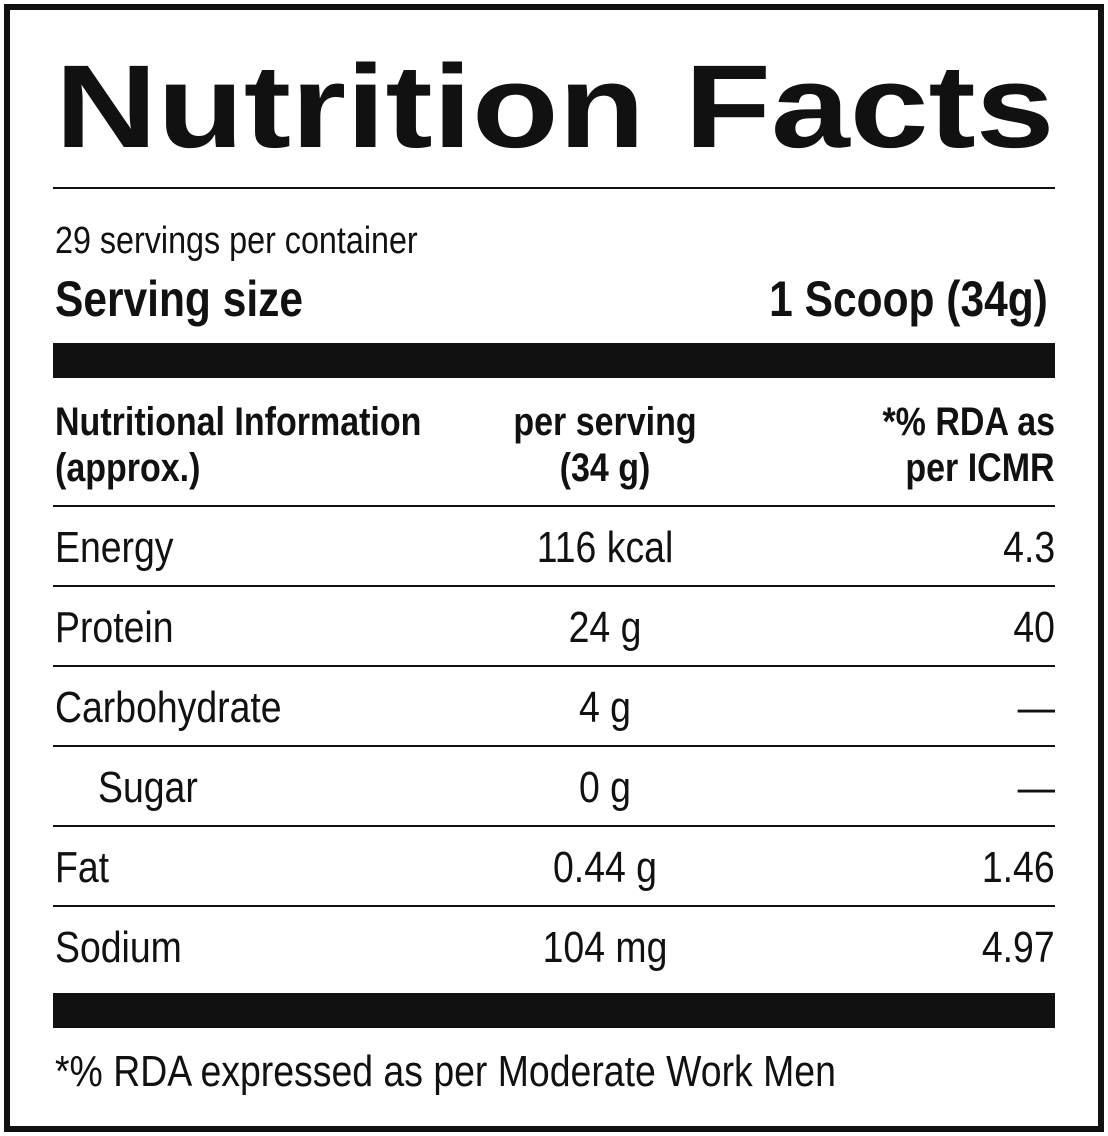  Describe the element at coordinates (128, 468) in the screenshot. I see `header-cell: (approx.)` at that location.